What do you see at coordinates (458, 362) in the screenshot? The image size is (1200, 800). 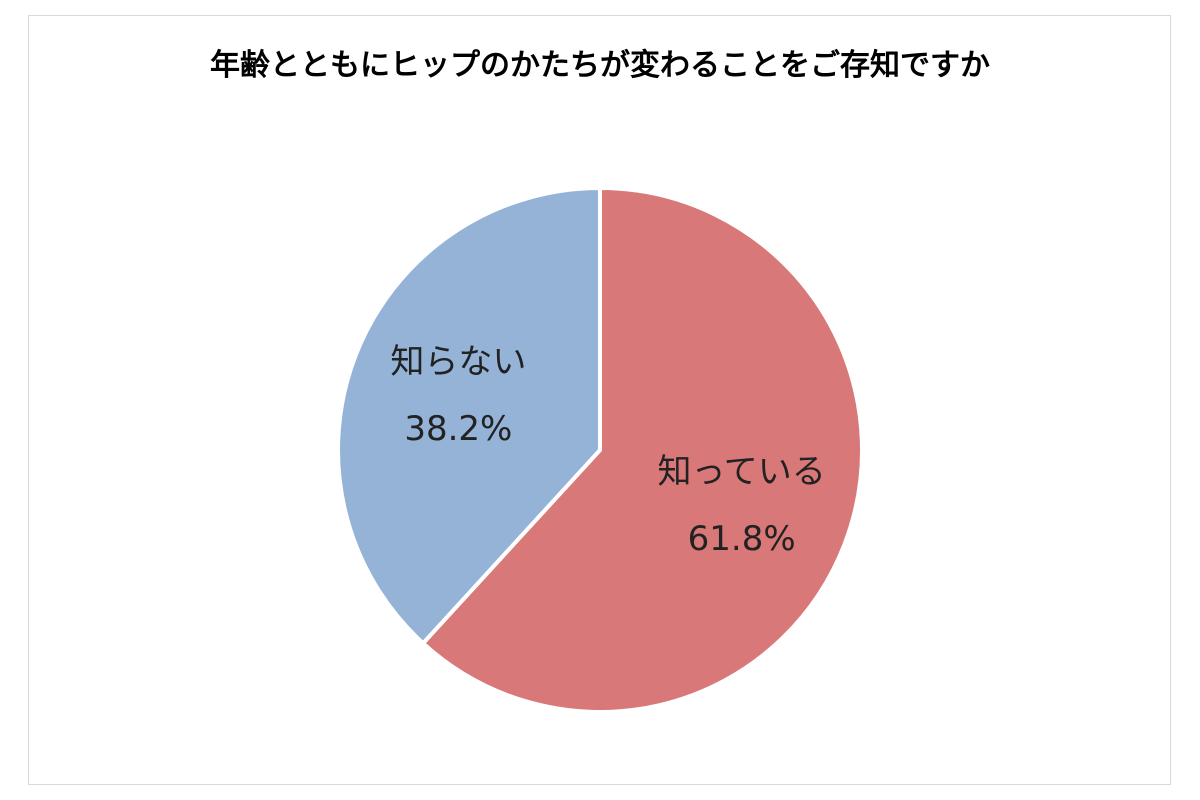 I see `slice-label-1: 知らない` at bounding box center [458, 362].